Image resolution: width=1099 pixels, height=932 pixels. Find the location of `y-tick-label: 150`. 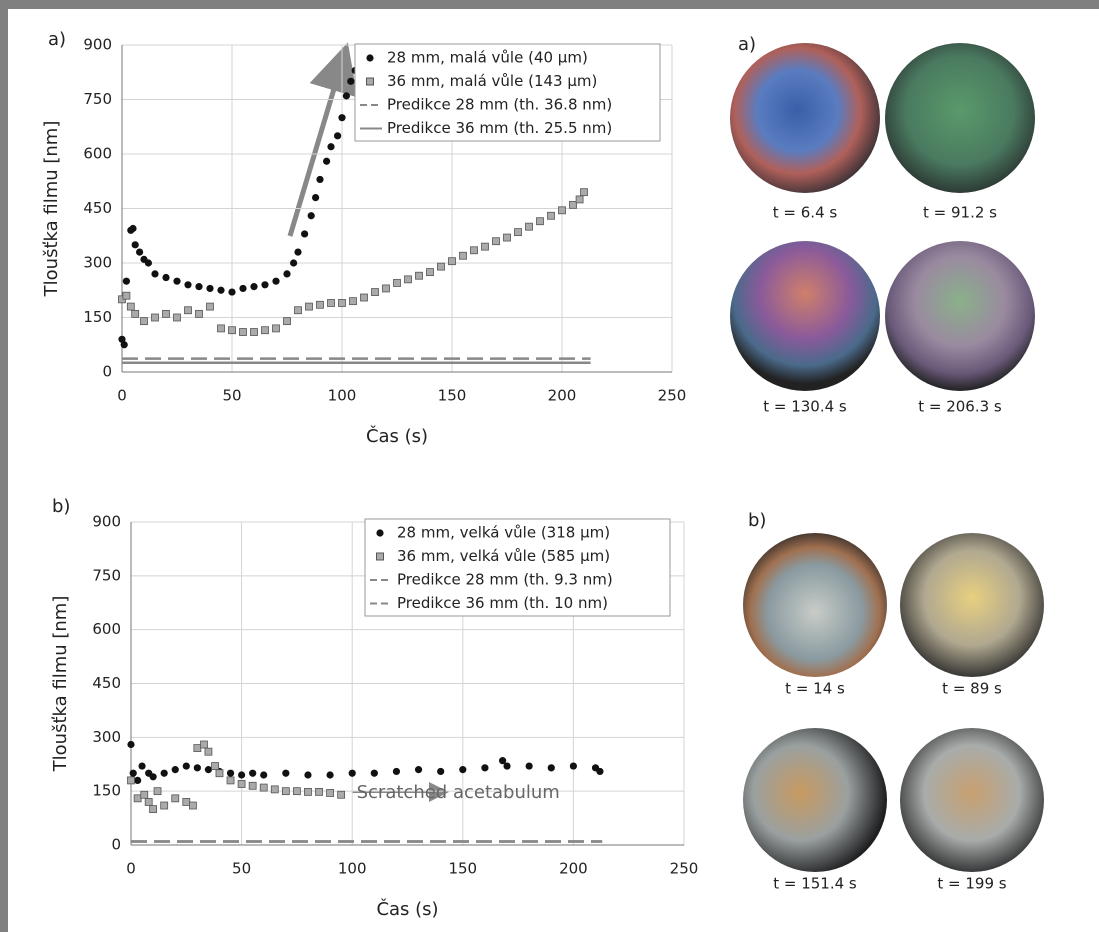

y-tick-label: 150 is located at coordinates (106, 791).